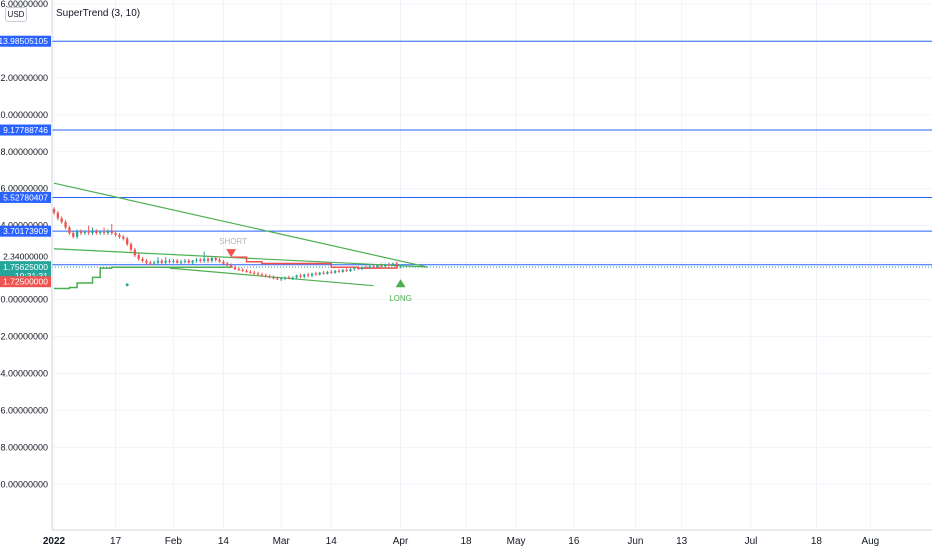 This screenshot has height=550, width=932. What do you see at coordinates (31, 276) in the screenshot?
I see `countdown-text: 10:31:31` at bounding box center [31, 276].